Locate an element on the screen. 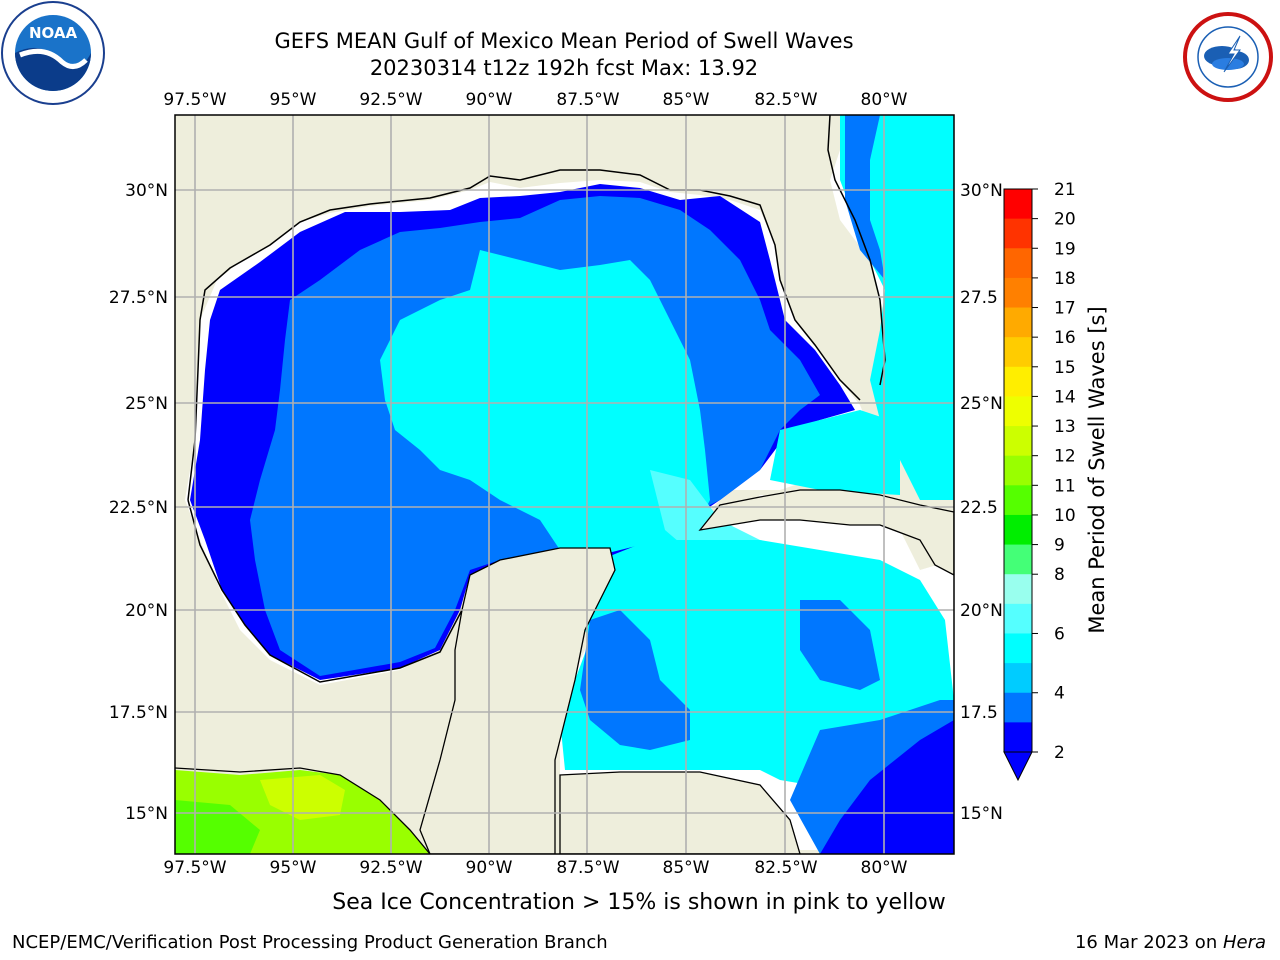 The height and width of the screenshot is (960, 1280). caribbean-blue-patch is located at coordinates (635, 680).